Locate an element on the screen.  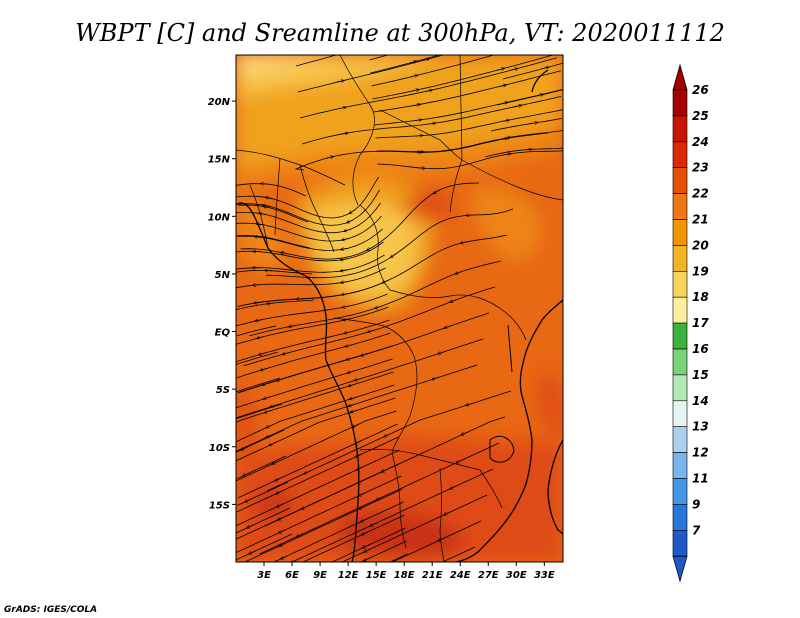
lon-tick-label: 15E is located at coordinates (376, 575).